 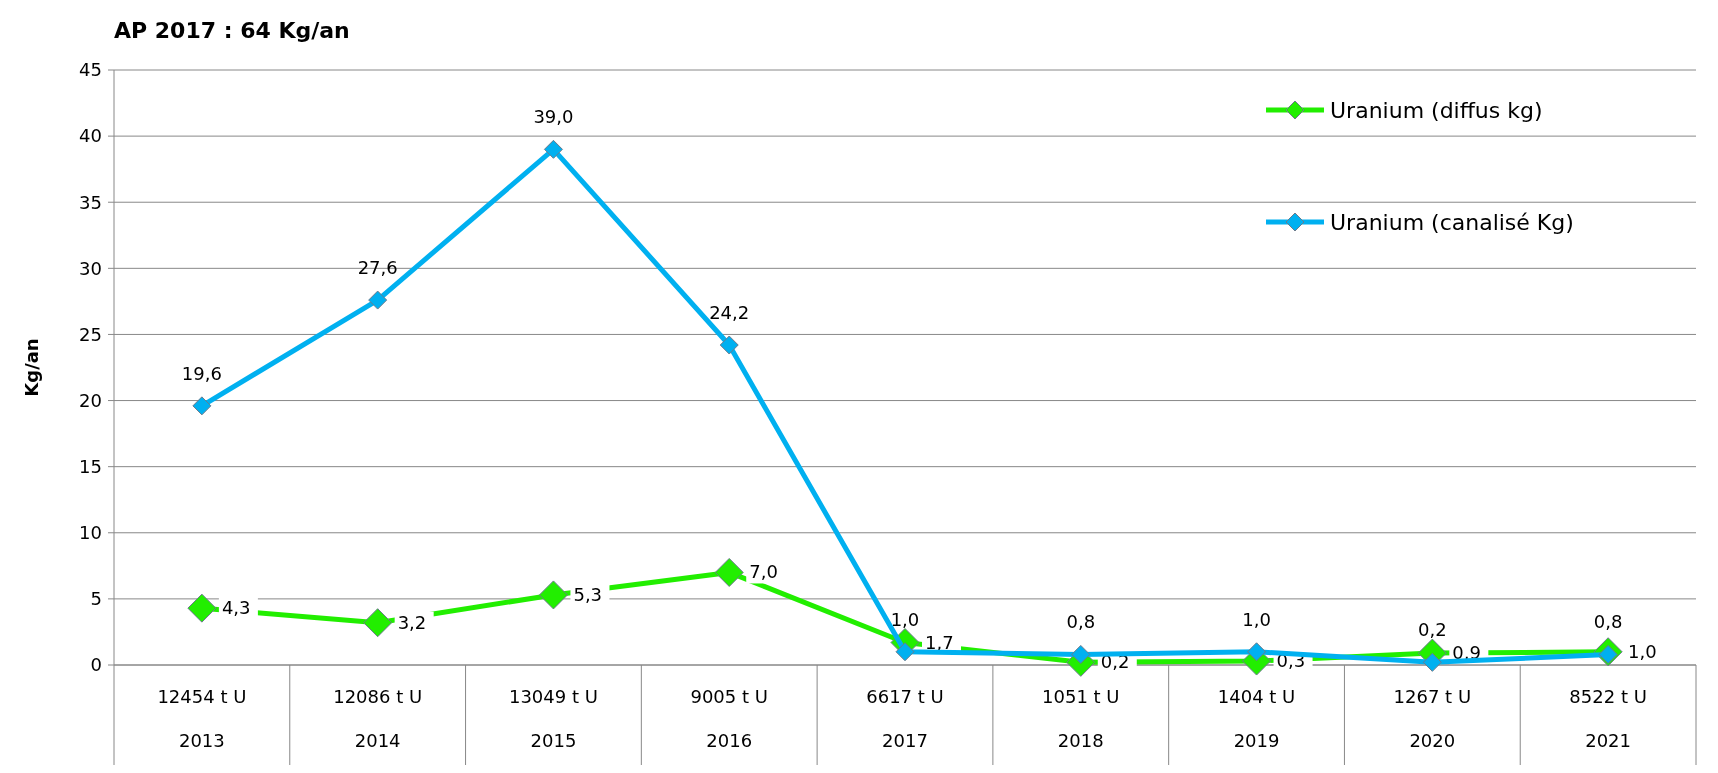 What do you see at coordinates (90, 400) in the screenshot?
I see `y-tick-label: 20` at bounding box center [90, 400].